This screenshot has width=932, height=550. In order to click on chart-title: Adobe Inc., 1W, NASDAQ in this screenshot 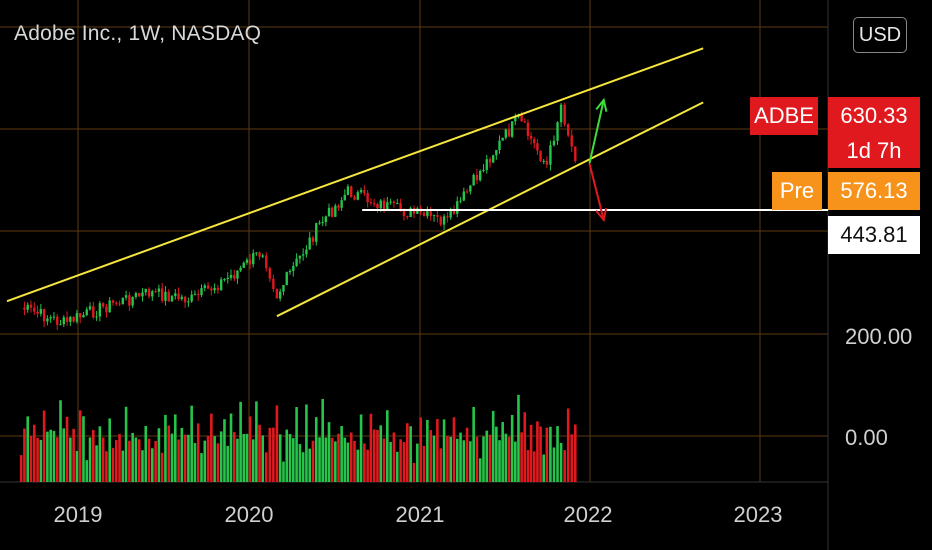, I will do `click(138, 33)`.